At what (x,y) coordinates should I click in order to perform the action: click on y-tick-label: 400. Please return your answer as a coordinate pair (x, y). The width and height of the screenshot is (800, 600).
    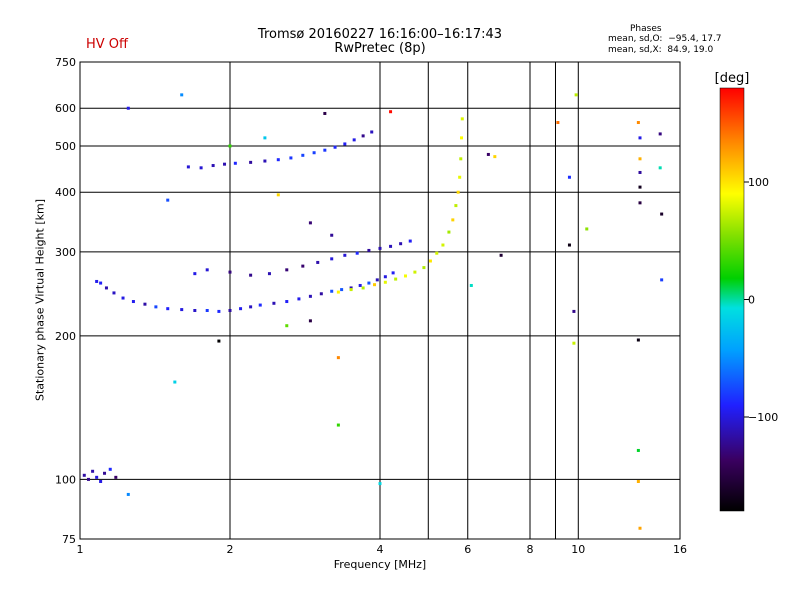
    Looking at the image, I should click on (65, 192).